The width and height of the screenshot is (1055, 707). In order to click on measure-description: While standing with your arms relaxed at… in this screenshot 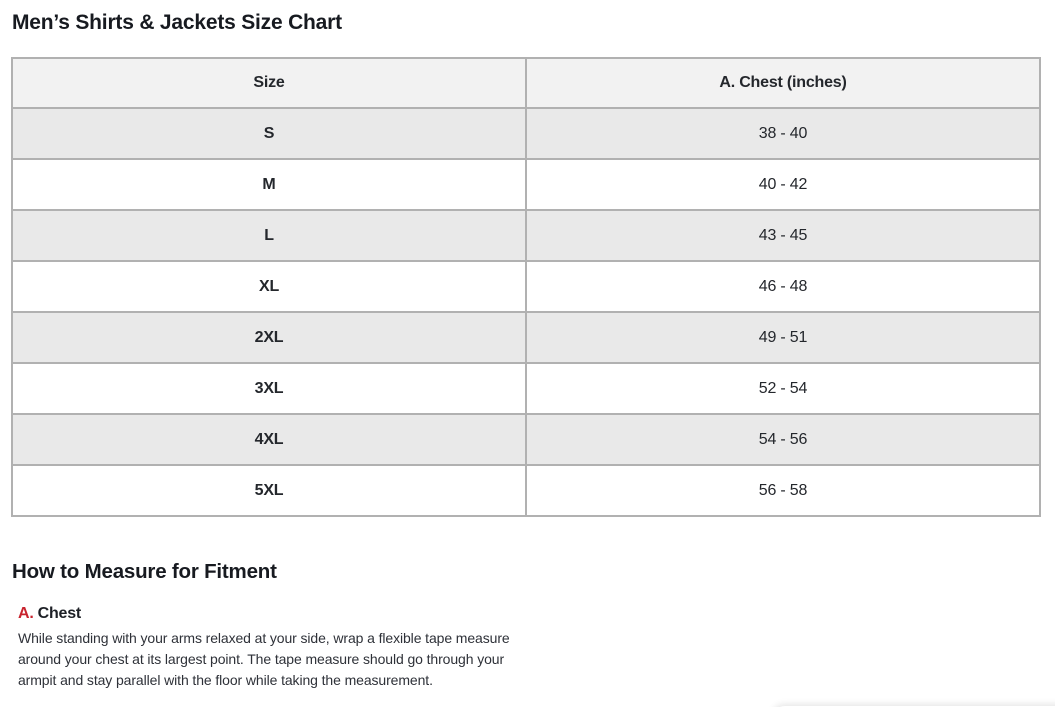, I will do `click(264, 659)`.